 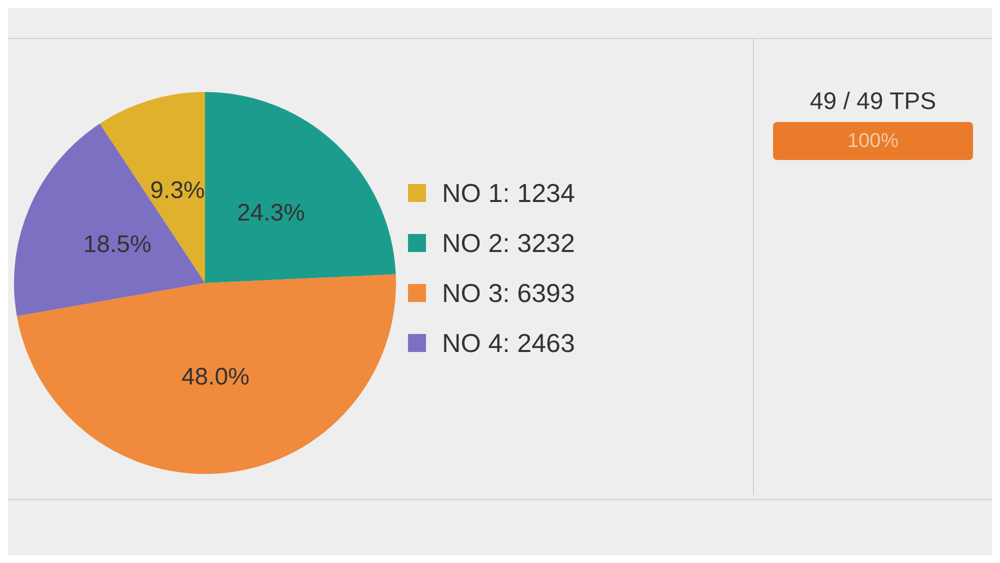 I want to click on data-label: 24.3%, so click(x=271, y=213).